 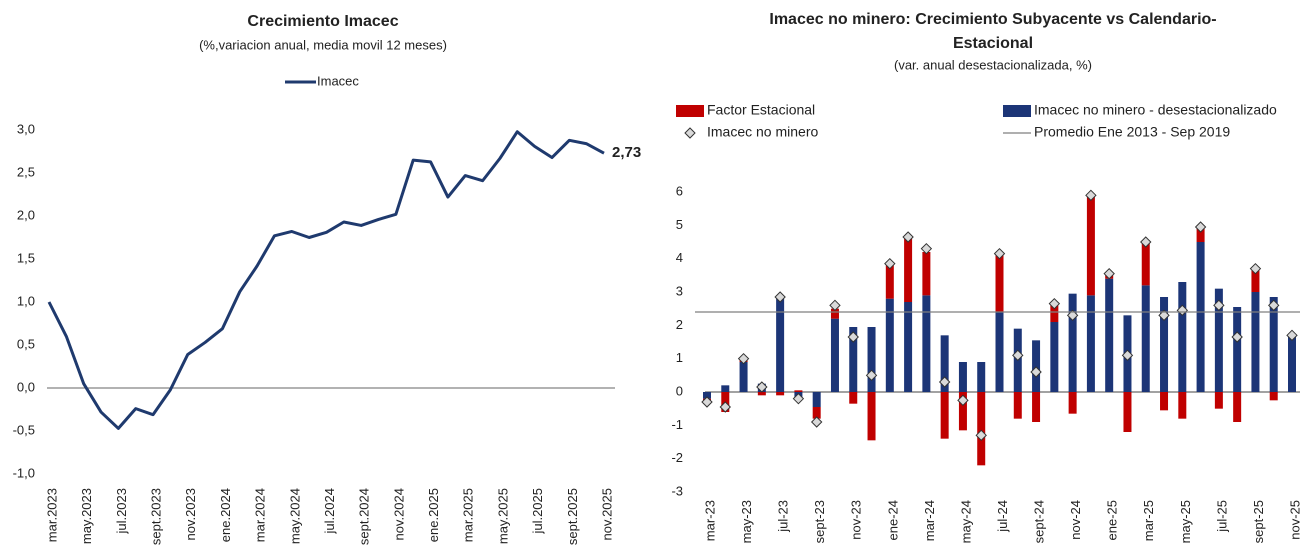 I want to click on y-tick-label: -0,5, so click(x=24, y=429).